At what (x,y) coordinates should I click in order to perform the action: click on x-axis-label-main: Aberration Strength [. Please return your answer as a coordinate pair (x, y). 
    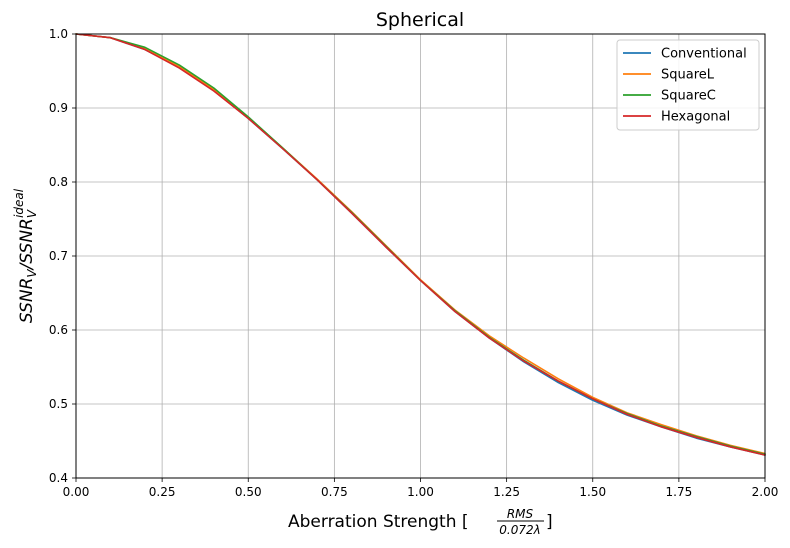
    Looking at the image, I should click on (378, 522).